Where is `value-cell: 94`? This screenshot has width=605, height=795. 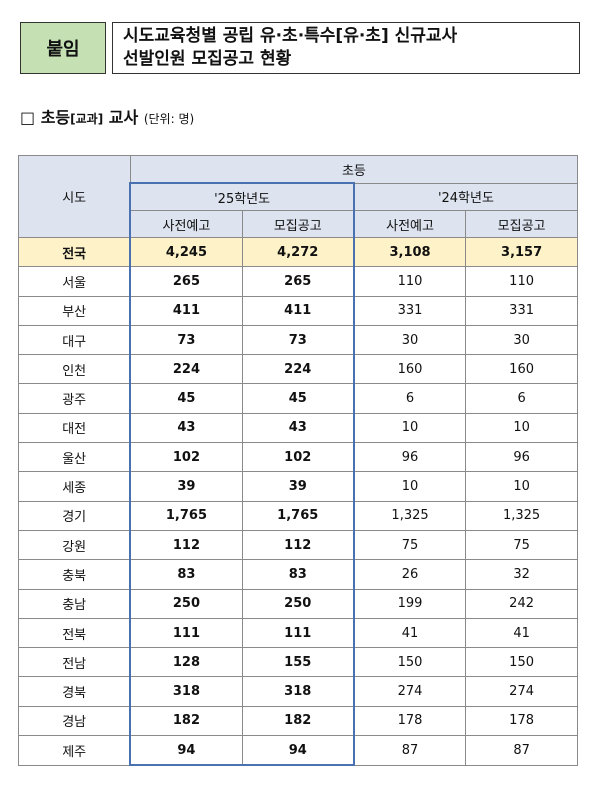 value-cell: 94 is located at coordinates (298, 751).